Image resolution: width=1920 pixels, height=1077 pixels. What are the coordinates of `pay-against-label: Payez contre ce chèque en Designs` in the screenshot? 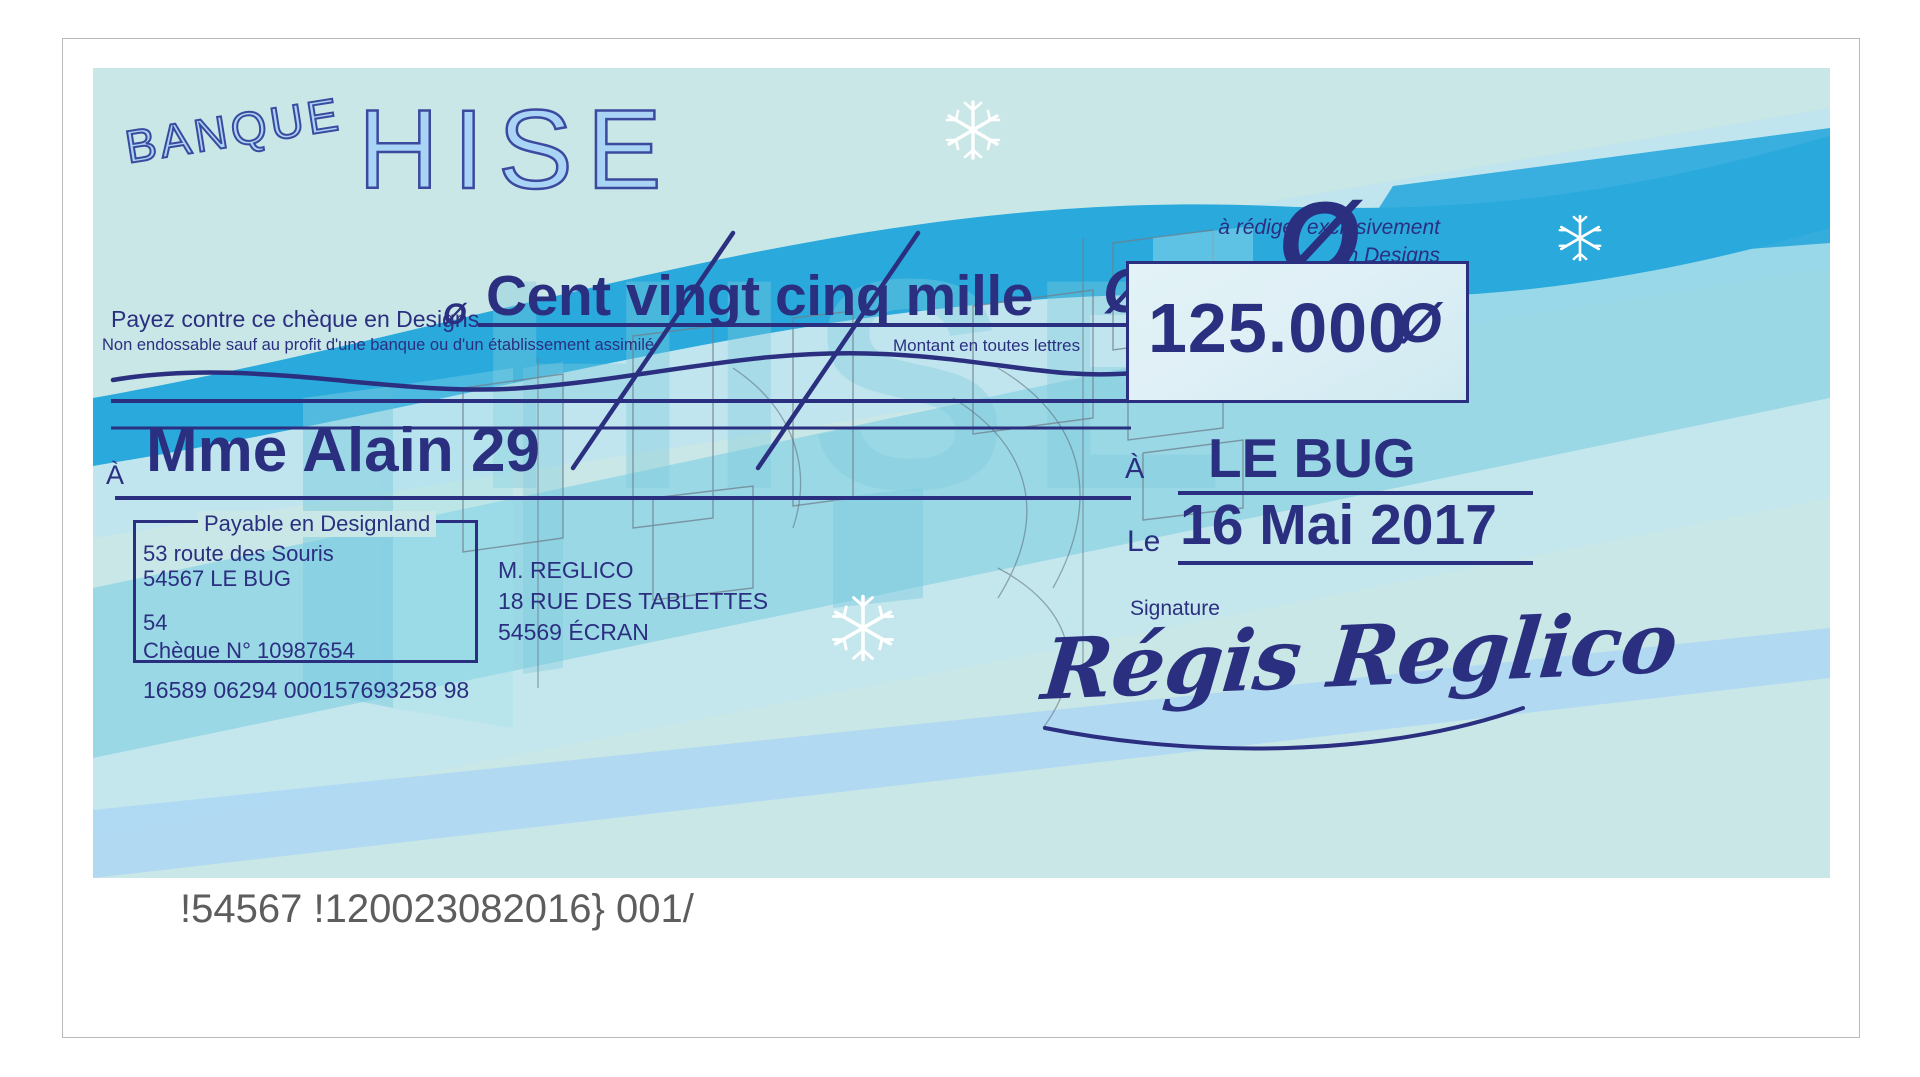 It's located at (295, 319).